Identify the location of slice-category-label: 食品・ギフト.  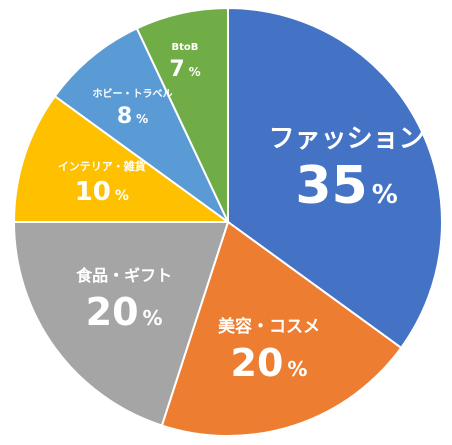
(123, 275).